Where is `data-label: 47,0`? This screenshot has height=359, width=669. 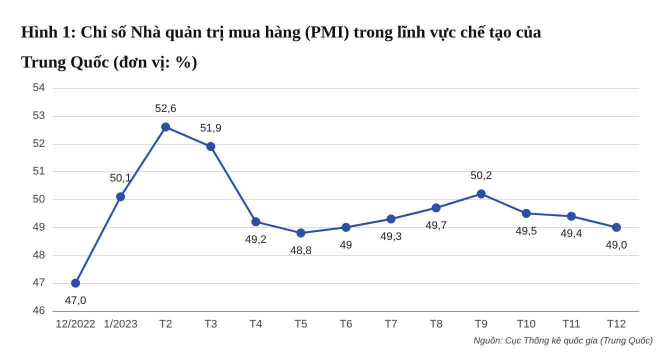
data-label: 47,0 is located at coordinates (75, 301).